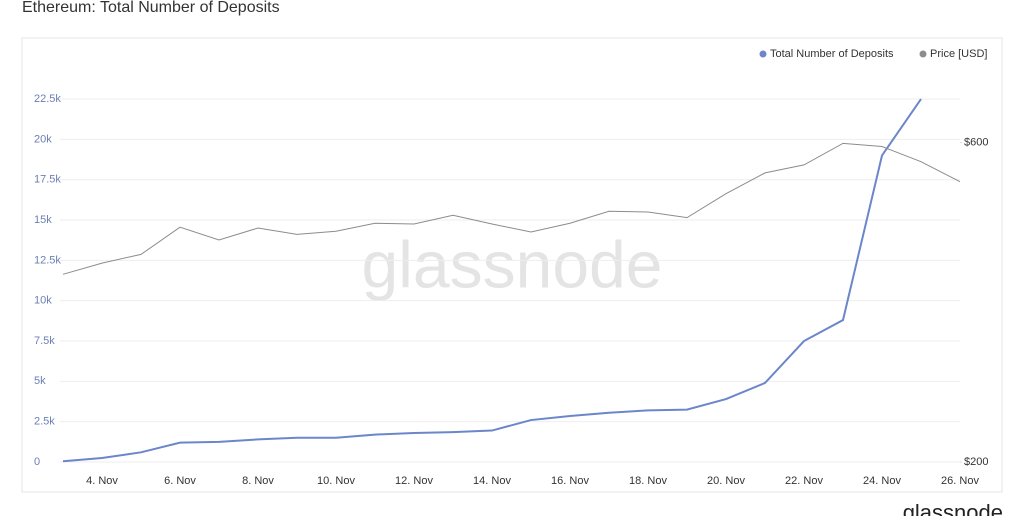  I want to click on y2-tick-label: $600, so click(976, 142).